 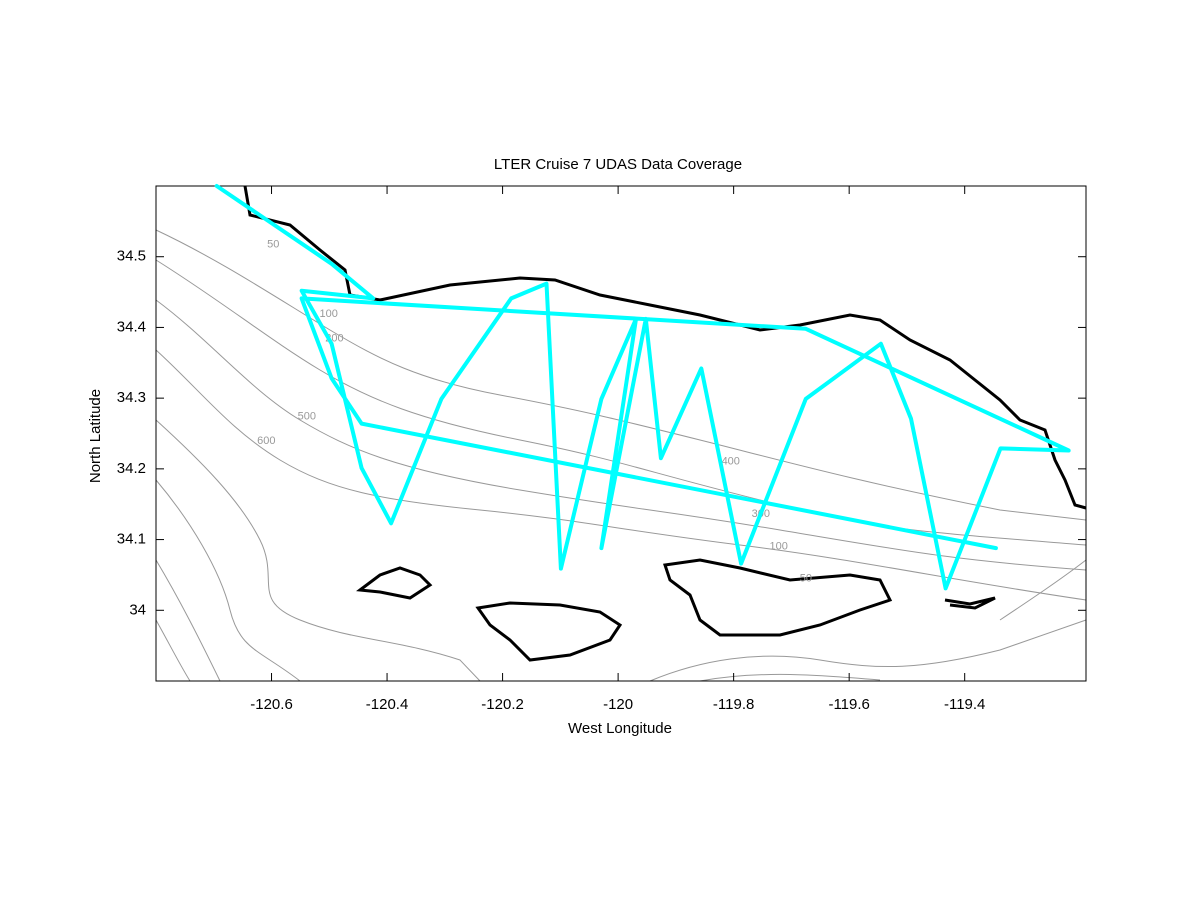 I want to click on y-tick-label: 34.1, so click(x=131, y=539).